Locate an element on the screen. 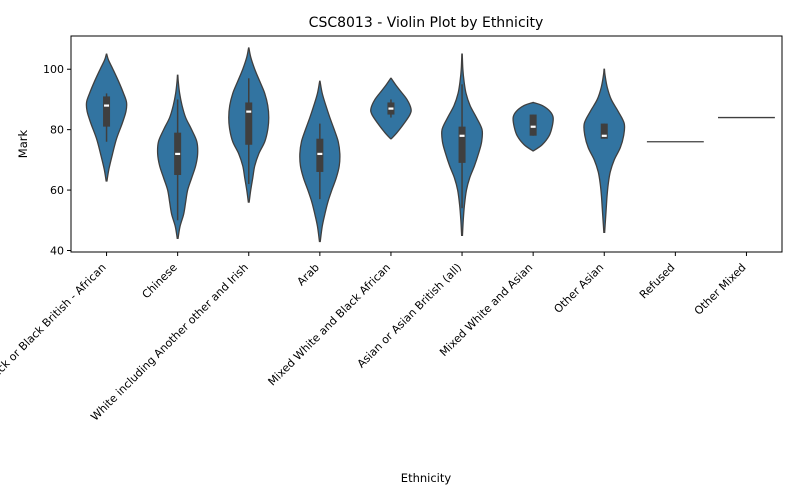  x-tick-label: Refused is located at coordinates (657, 281).